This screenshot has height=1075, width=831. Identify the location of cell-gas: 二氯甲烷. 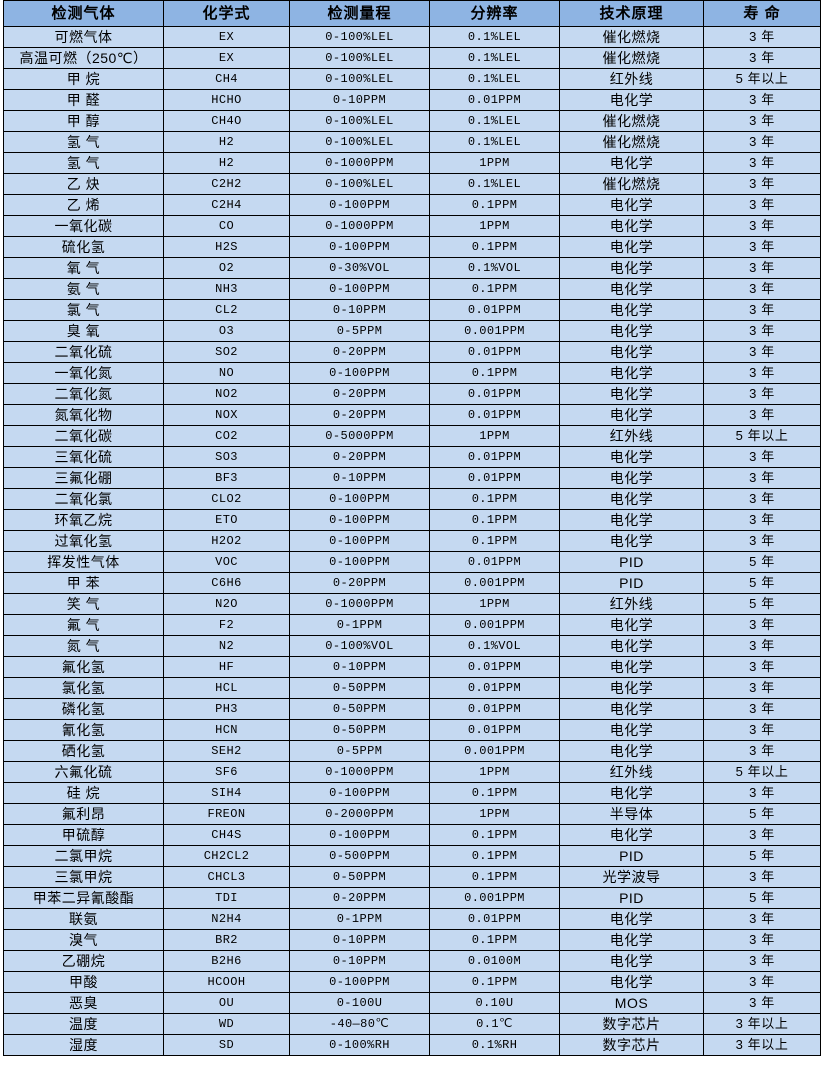
(83, 856).